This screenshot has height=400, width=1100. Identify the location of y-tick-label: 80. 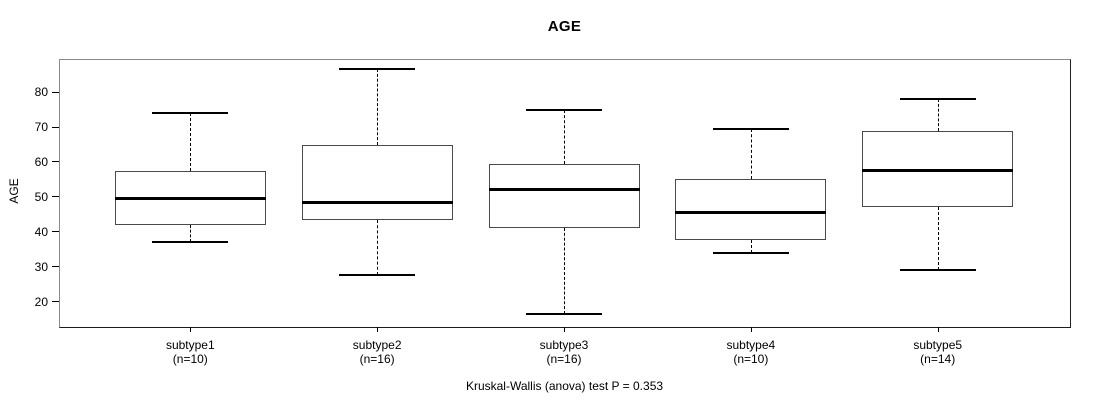
(41, 92).